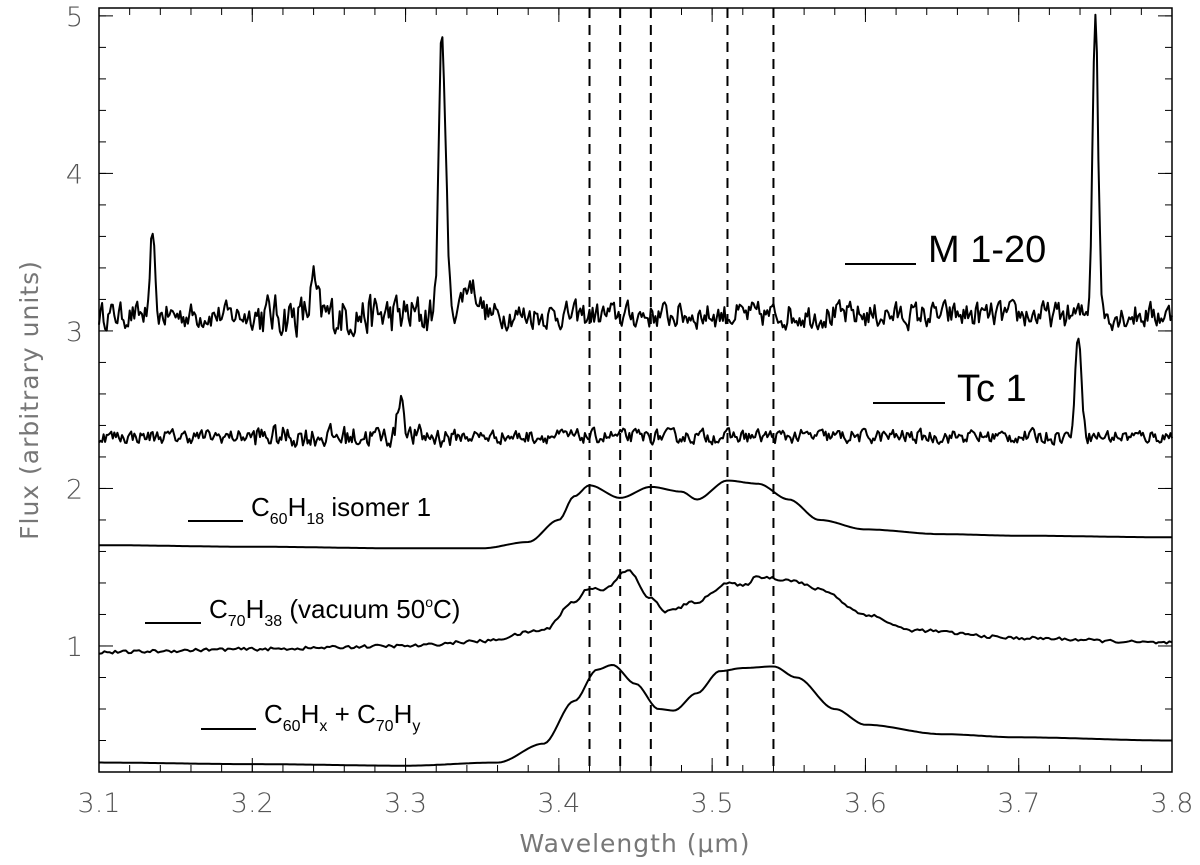  I want to click on label-tc1-text: Tc 1, so click(992, 389).